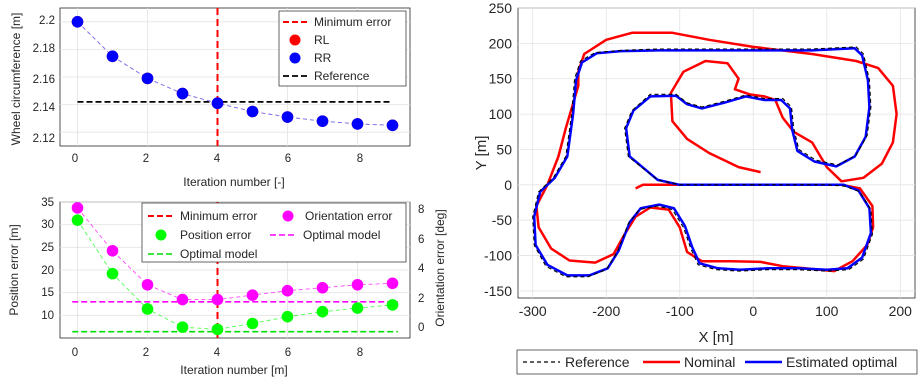  I want to click on top-ytick: 2.2, so click(47, 21).